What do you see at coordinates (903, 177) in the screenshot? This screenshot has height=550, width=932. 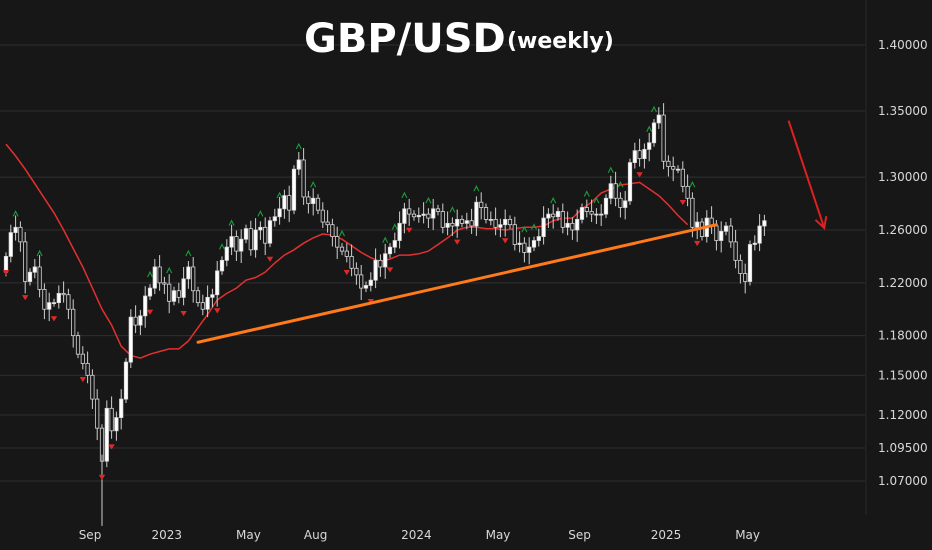 I see `y-tick-label: 1.30000` at bounding box center [903, 177].